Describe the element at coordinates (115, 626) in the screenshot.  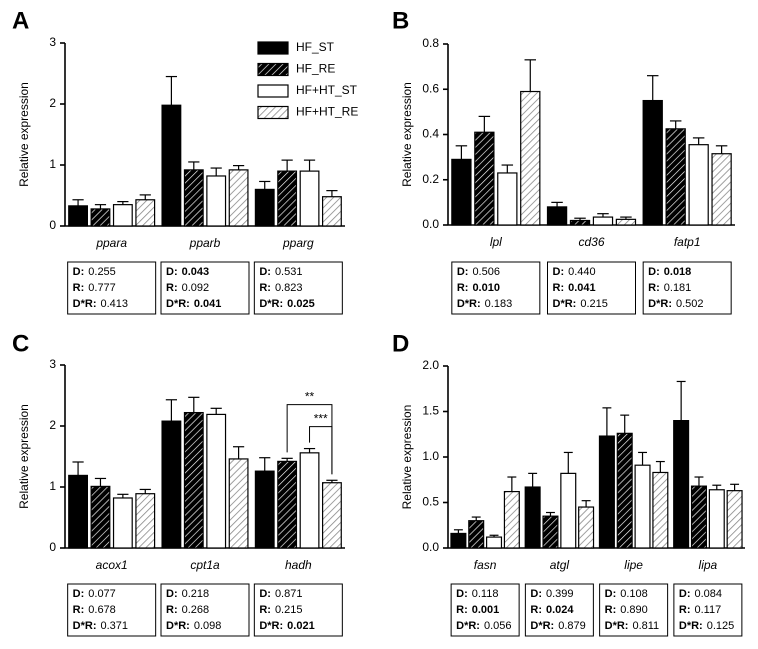
I see `stat-value: 0.371` at that location.